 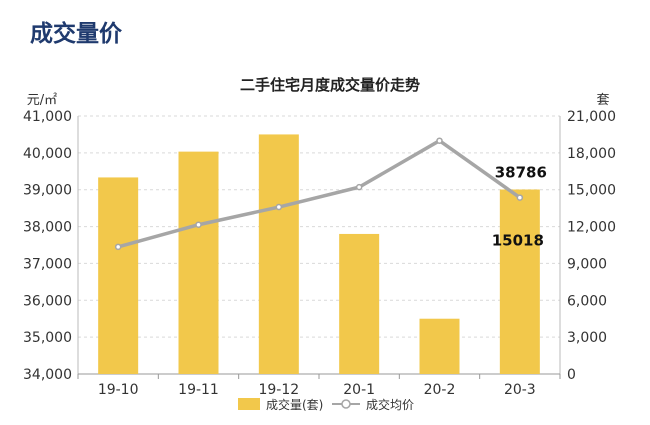 I want to click on volume-annotation: 15018, so click(x=518, y=240).